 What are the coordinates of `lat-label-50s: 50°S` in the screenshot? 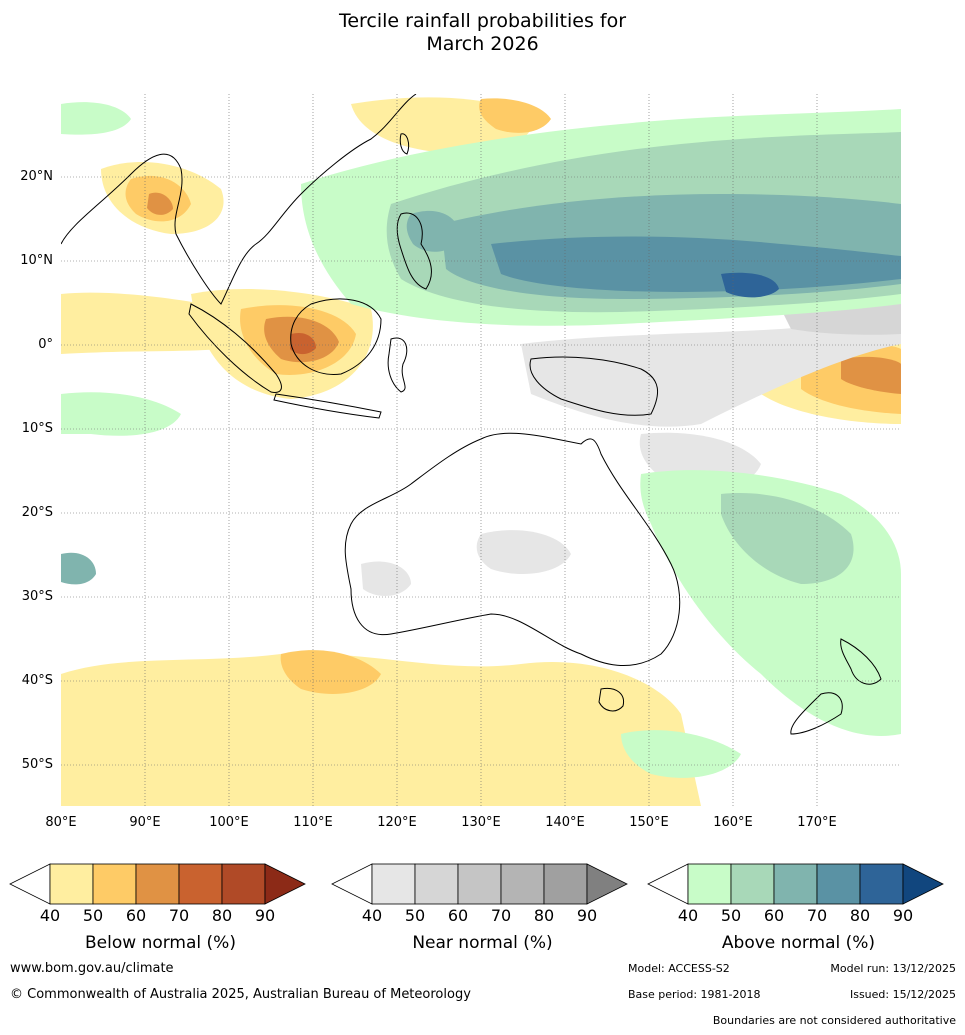 It's located at (37, 764).